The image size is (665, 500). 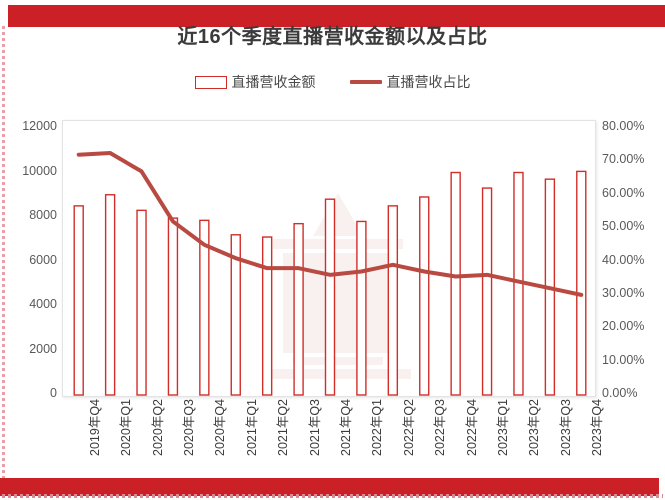 I want to click on chart-legend: 直播营收金额 直播营收占比, so click(x=332, y=82).